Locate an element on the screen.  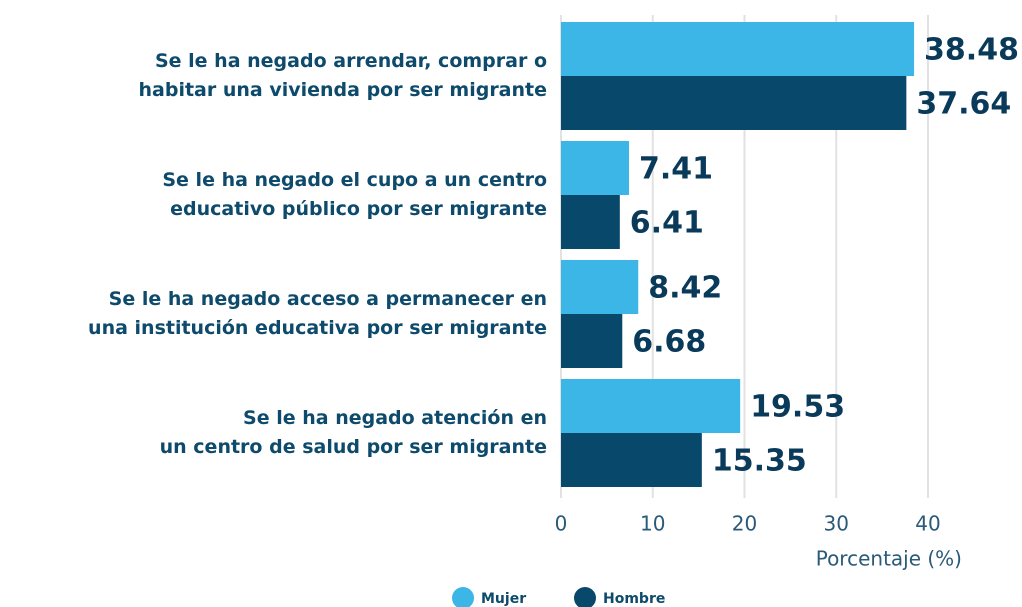
x-tick-label: 40 is located at coordinates (927, 524).